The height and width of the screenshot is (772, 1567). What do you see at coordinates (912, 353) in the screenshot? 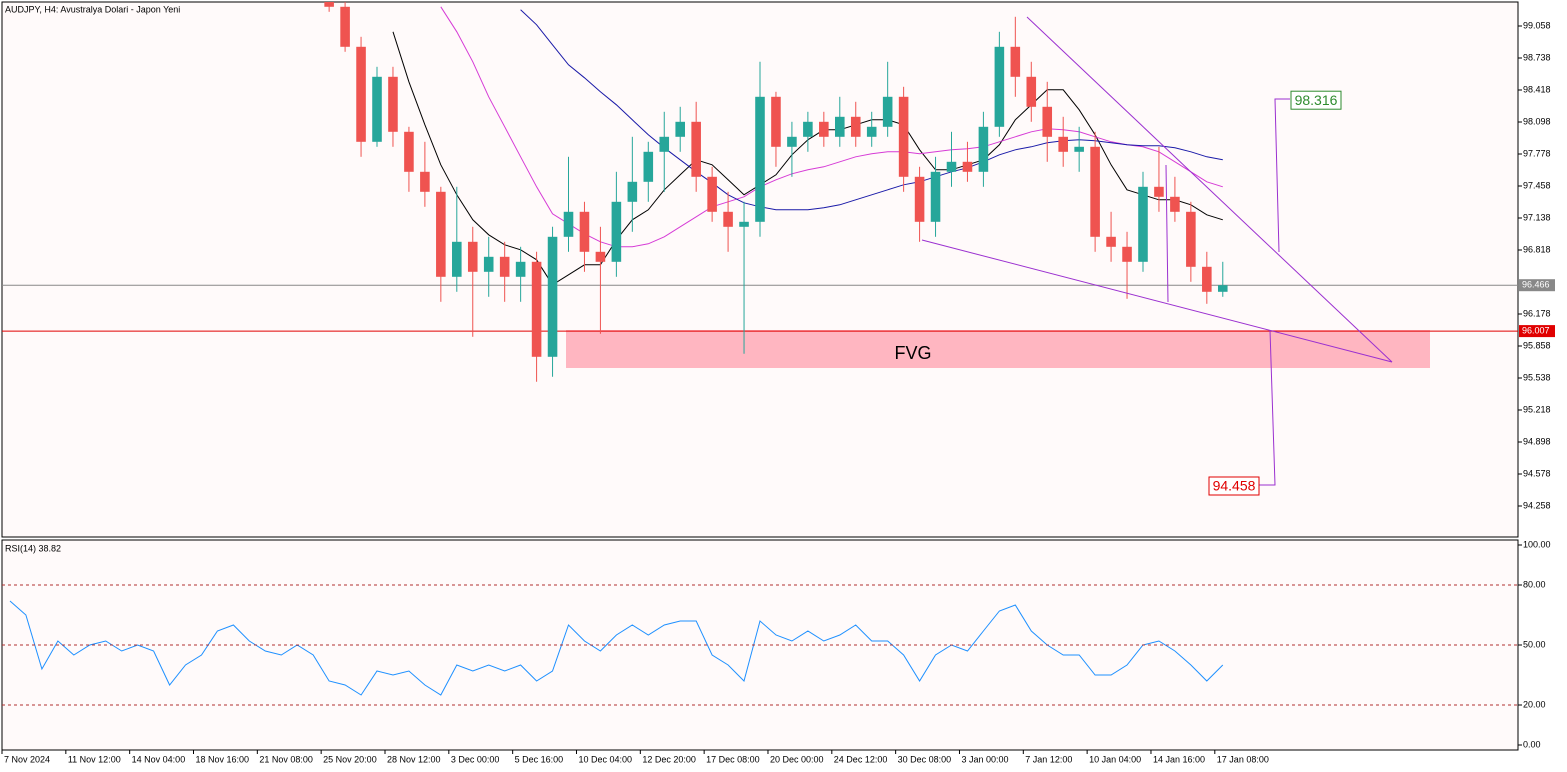
I see `fvg-label: FVG` at bounding box center [912, 353].